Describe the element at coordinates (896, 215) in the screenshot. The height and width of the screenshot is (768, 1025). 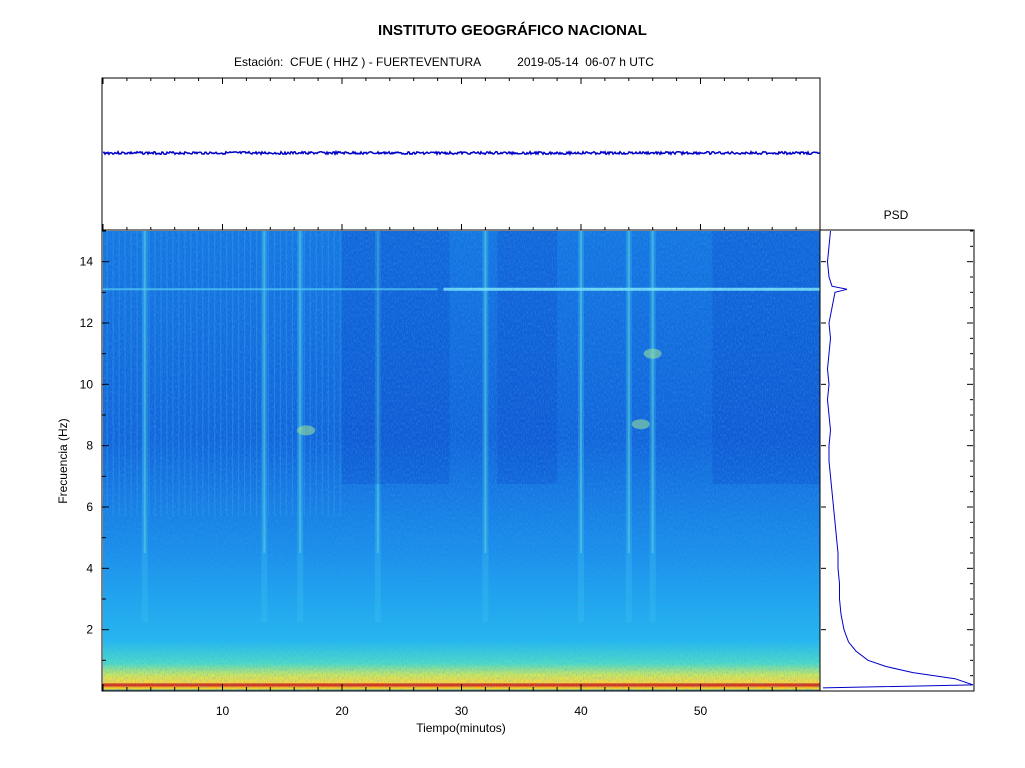
I see `psd-title: PSD` at that location.